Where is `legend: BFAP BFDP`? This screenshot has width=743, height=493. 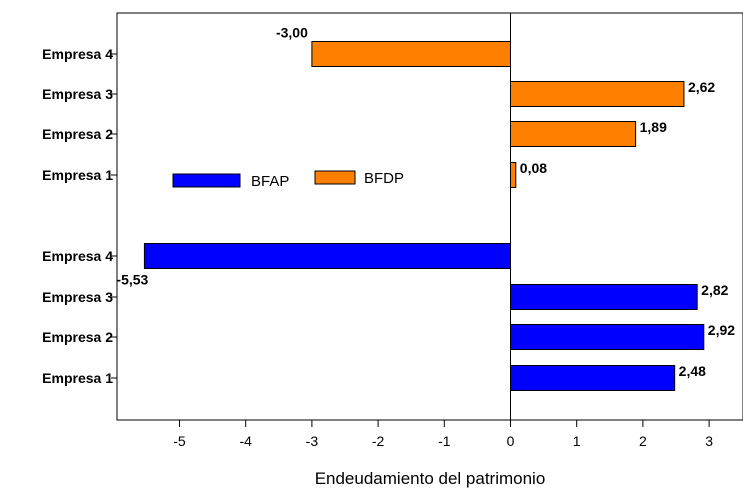
legend: BFAP BFDP is located at coordinates (288, 180).